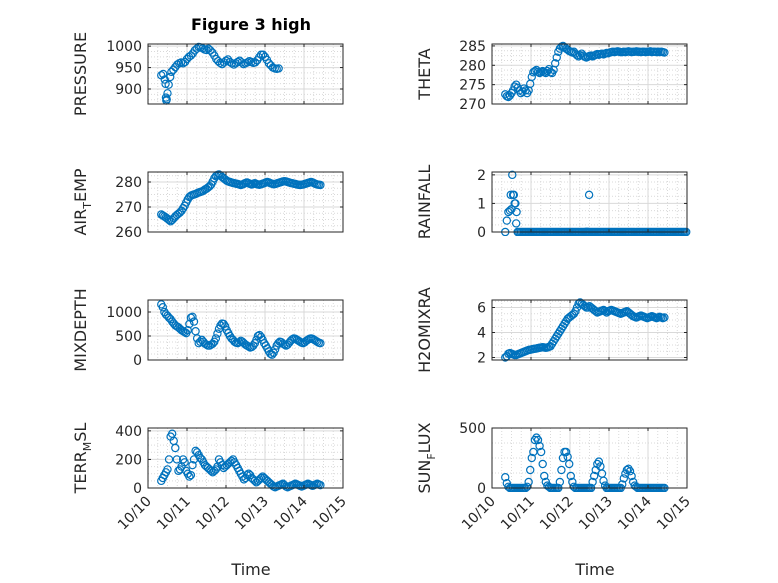 The image size is (778, 583). Describe the element at coordinates (82, 459) in the screenshot. I see `y-axis-label: TERRMSL` at that location.